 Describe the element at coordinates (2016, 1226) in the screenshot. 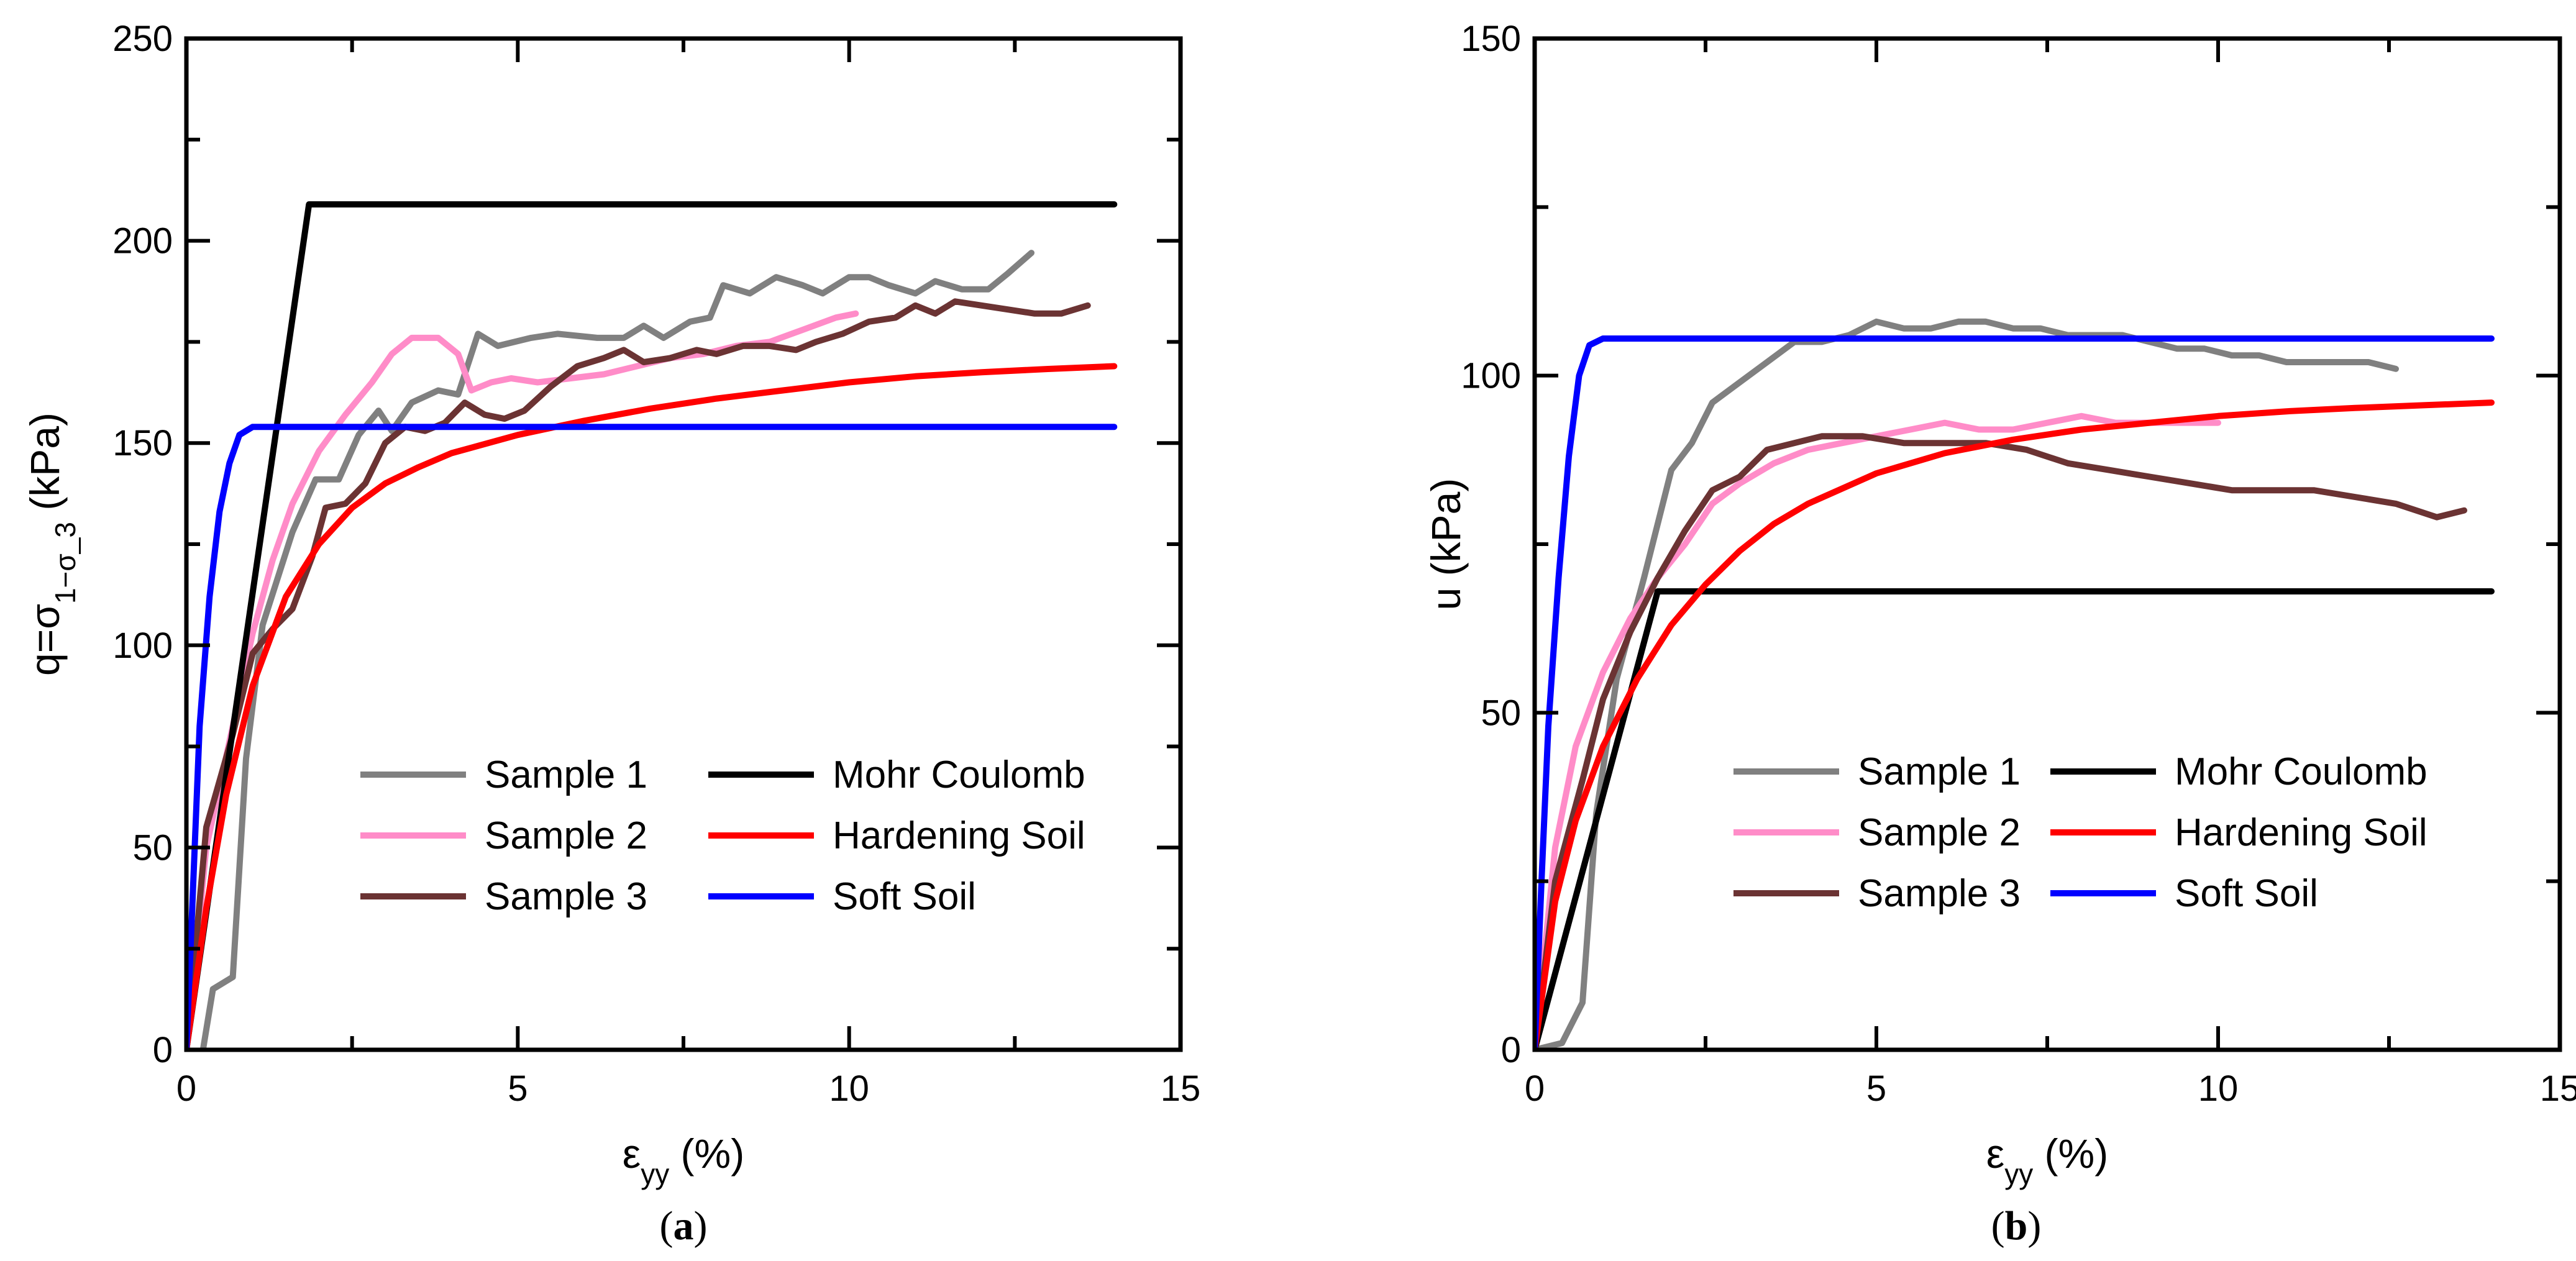

I see `panel-label: (b)` at that location.